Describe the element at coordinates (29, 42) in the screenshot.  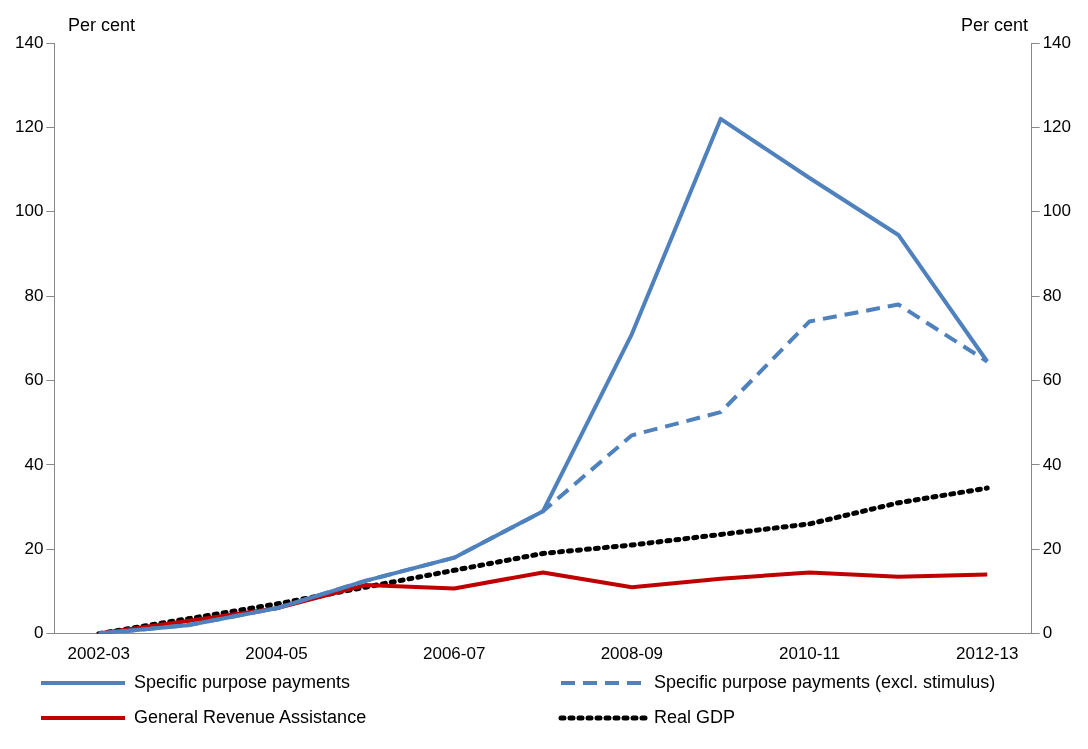
I see `y-tick-label: 140` at that location.